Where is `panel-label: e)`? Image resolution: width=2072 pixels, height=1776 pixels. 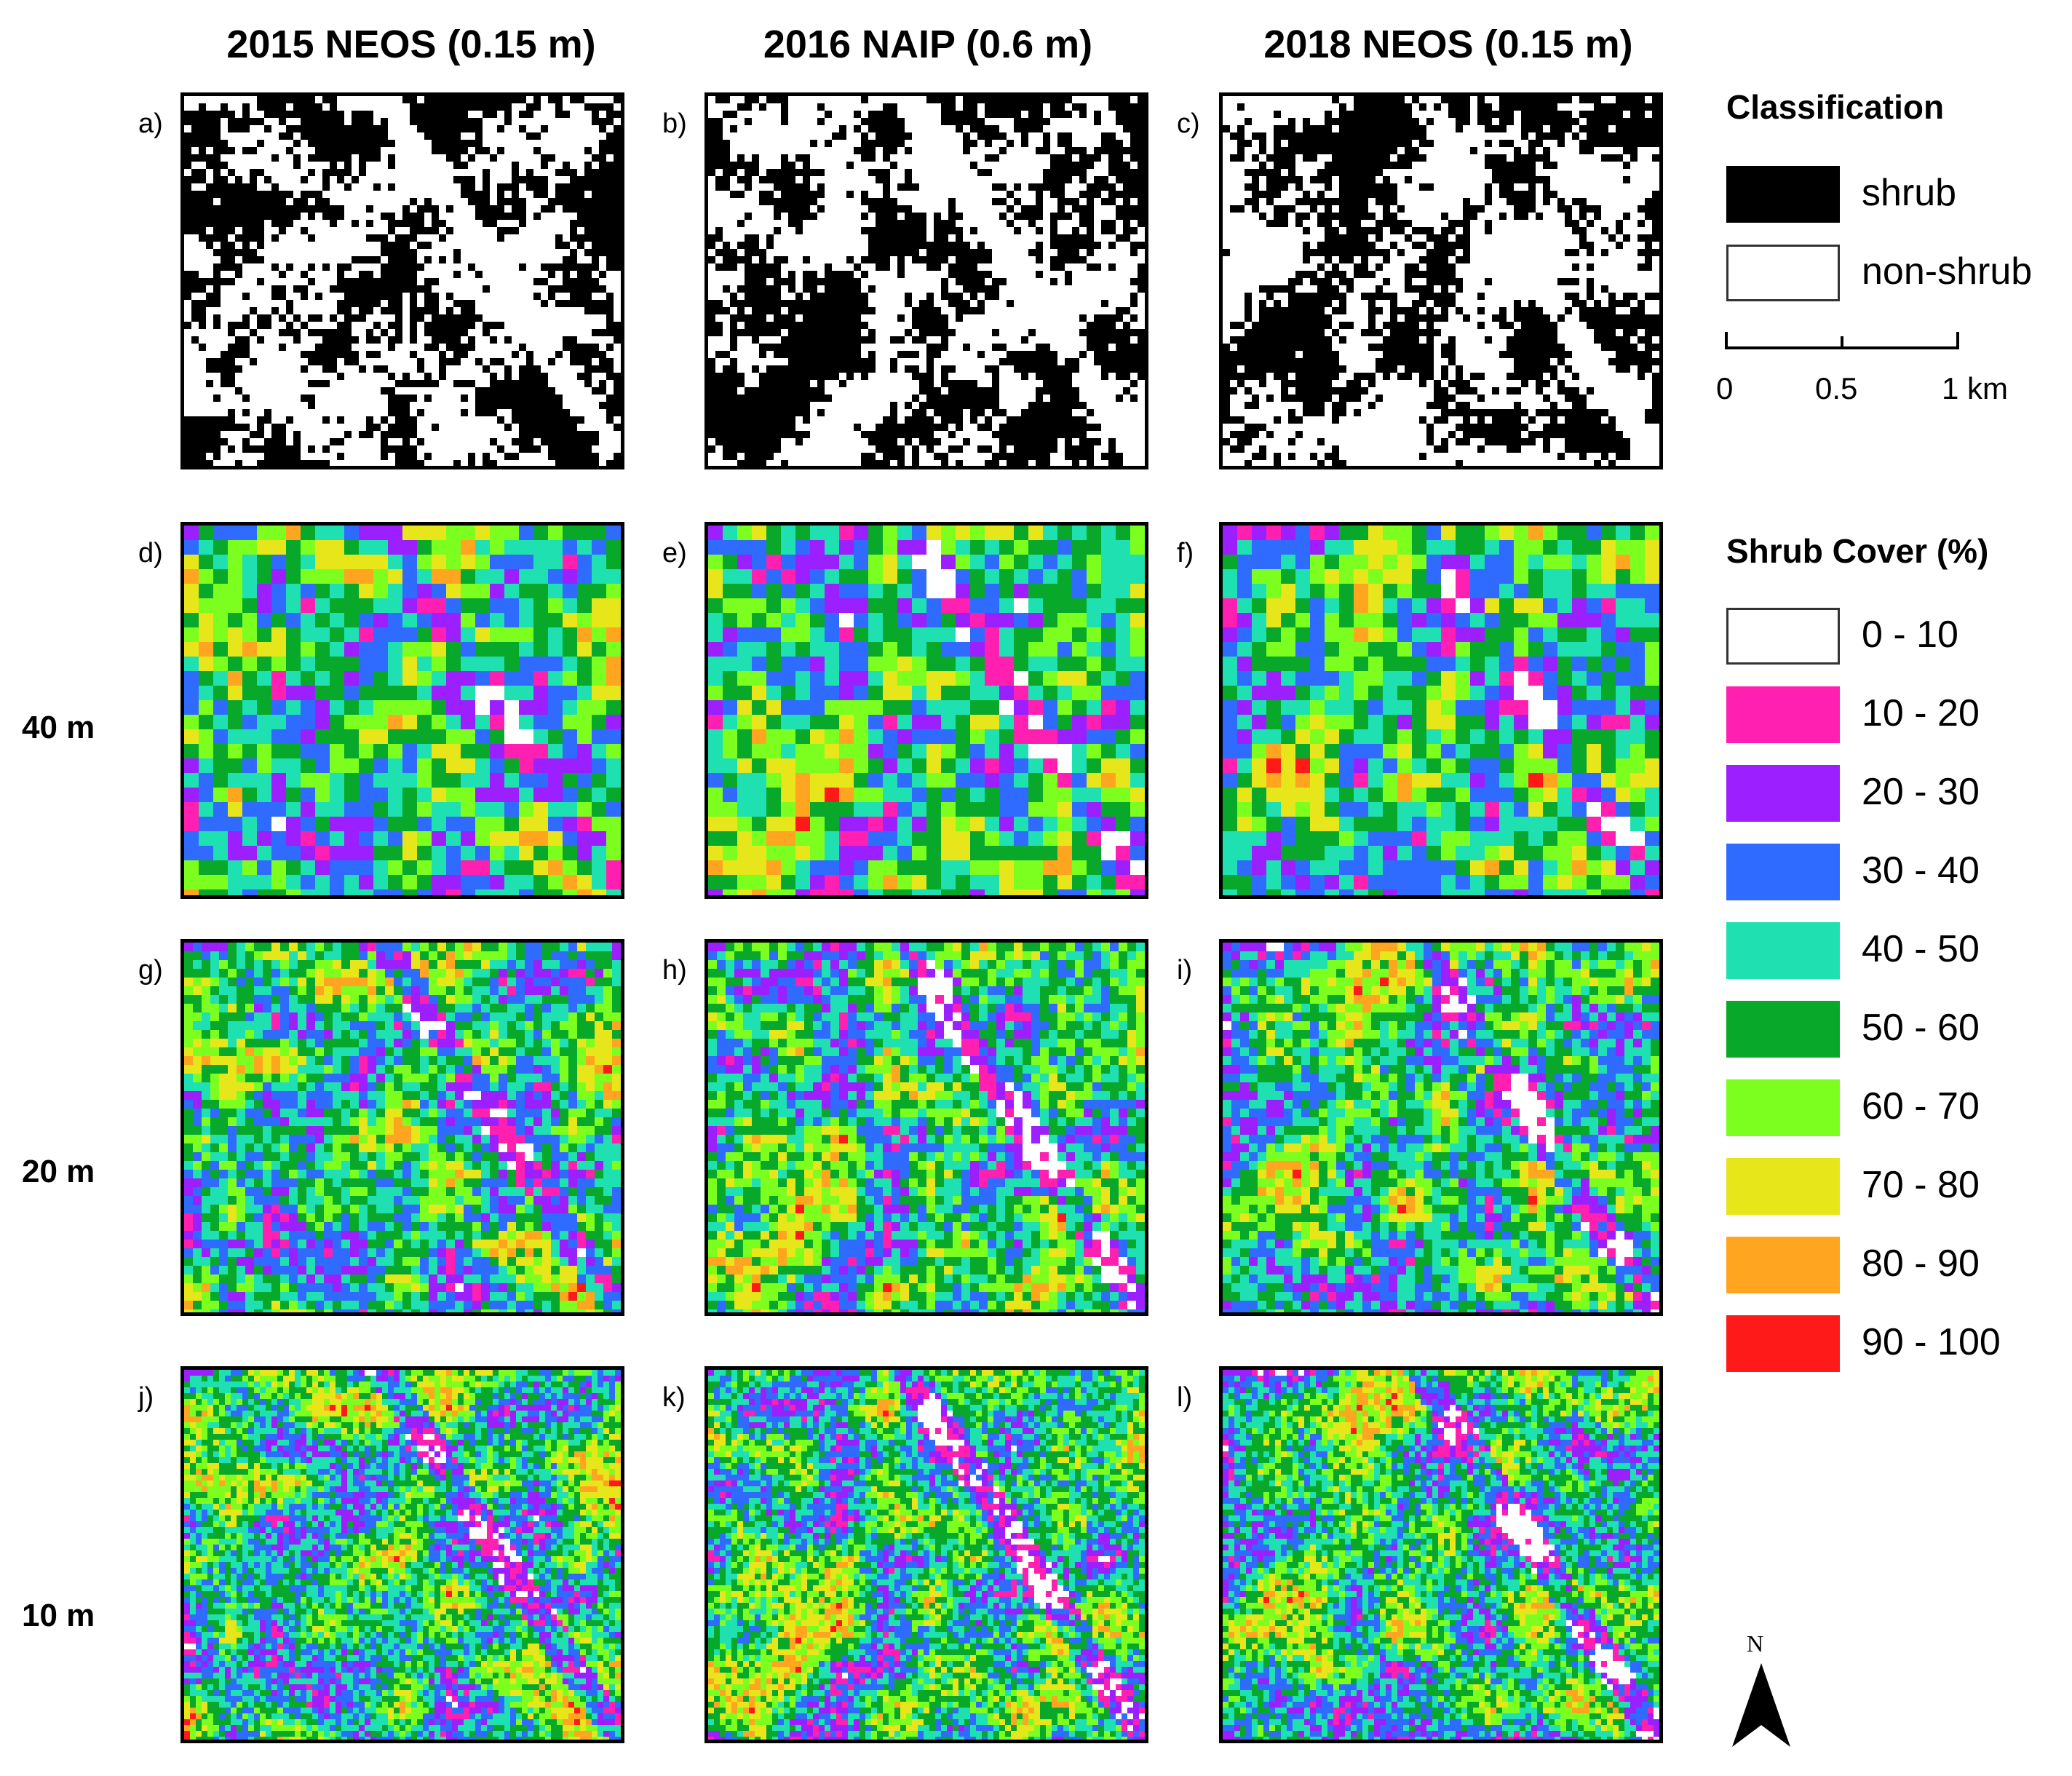 panel-label: e) is located at coordinates (674, 553).